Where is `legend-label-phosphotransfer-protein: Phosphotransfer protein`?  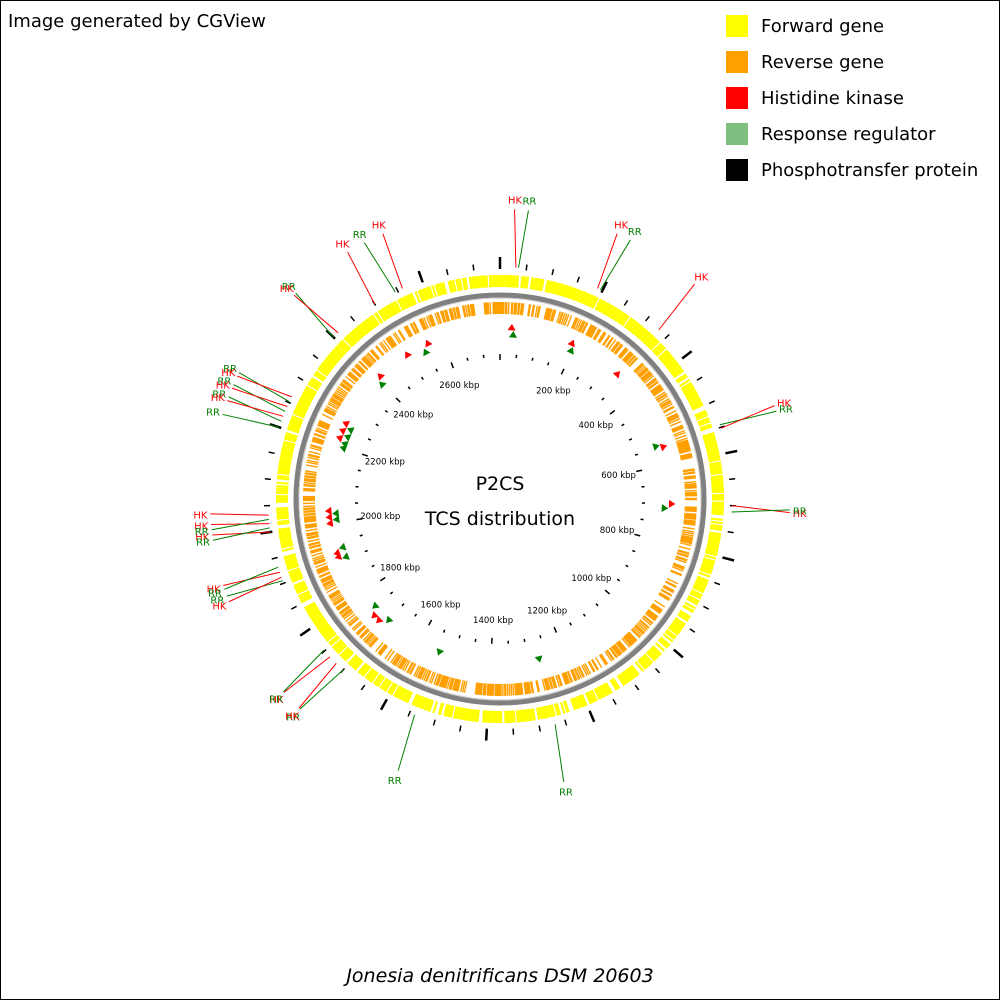
legend-label-phosphotransfer-protein: Phosphotransfer protein is located at coordinates (870, 170).